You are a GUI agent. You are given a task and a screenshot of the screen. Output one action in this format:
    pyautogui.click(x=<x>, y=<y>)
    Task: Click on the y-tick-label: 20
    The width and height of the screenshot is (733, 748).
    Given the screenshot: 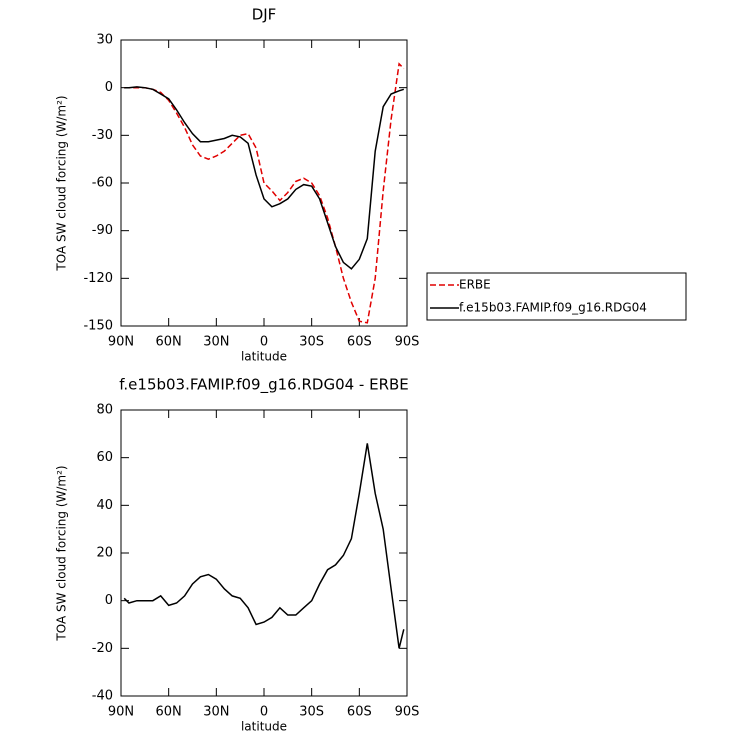 What is the action you would take?
    pyautogui.click(x=104, y=553)
    